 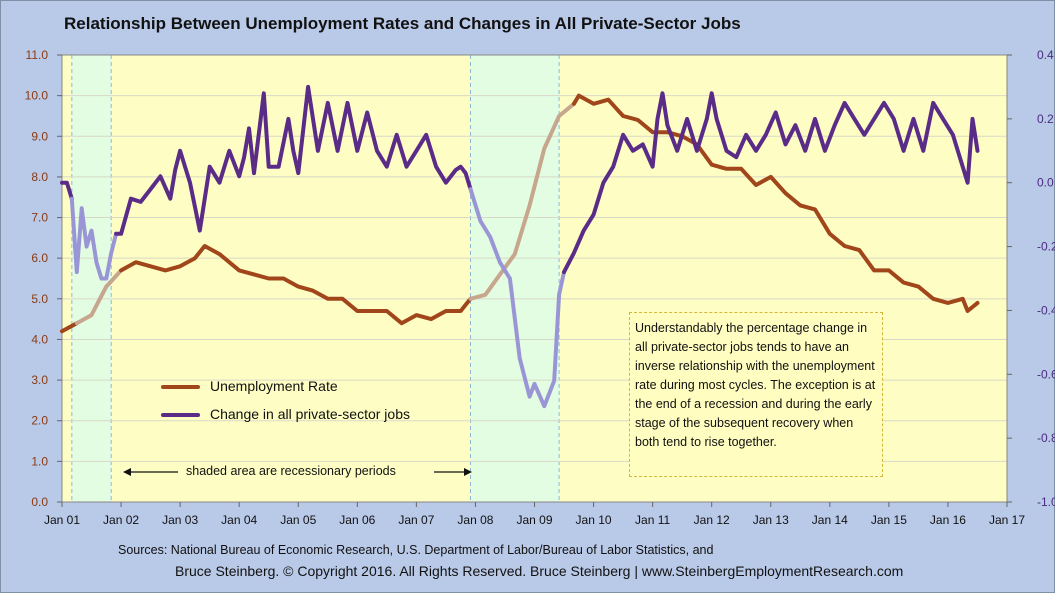 I want to click on x-tick-label: Jan 11, so click(x=652, y=520).